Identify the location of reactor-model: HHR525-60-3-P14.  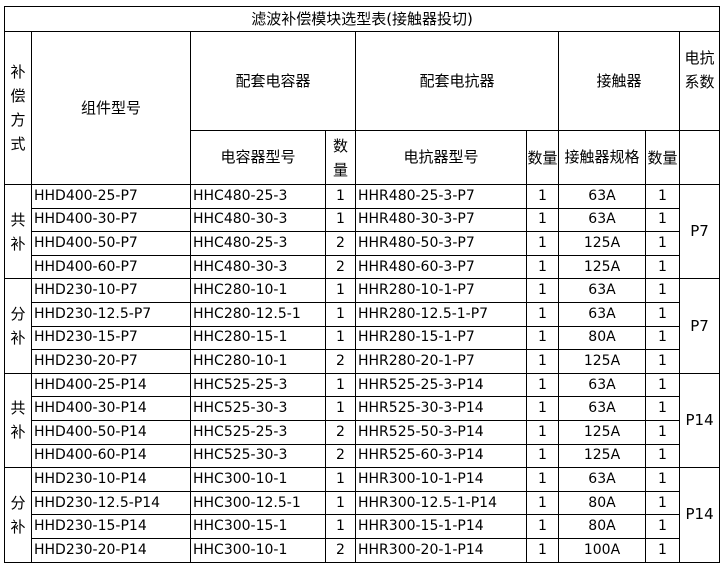
(441, 456).